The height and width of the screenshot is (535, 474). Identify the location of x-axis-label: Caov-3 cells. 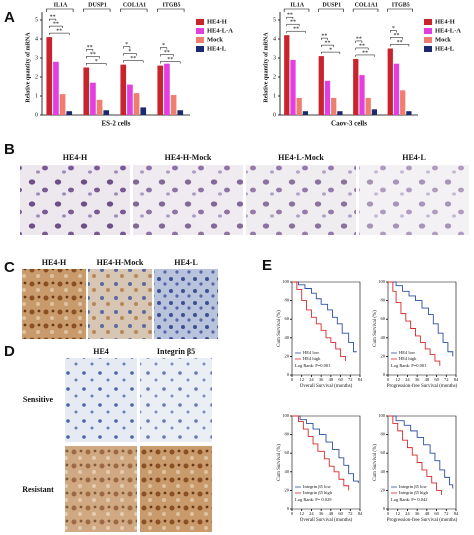
(349, 124).